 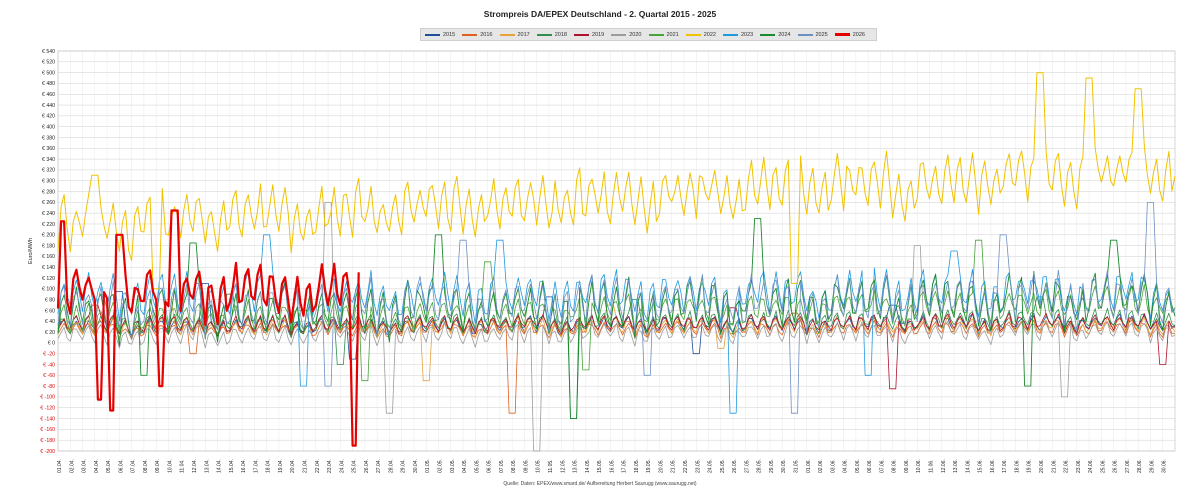 I want to click on x-tick-label: 25.04., so click(x=355, y=466).